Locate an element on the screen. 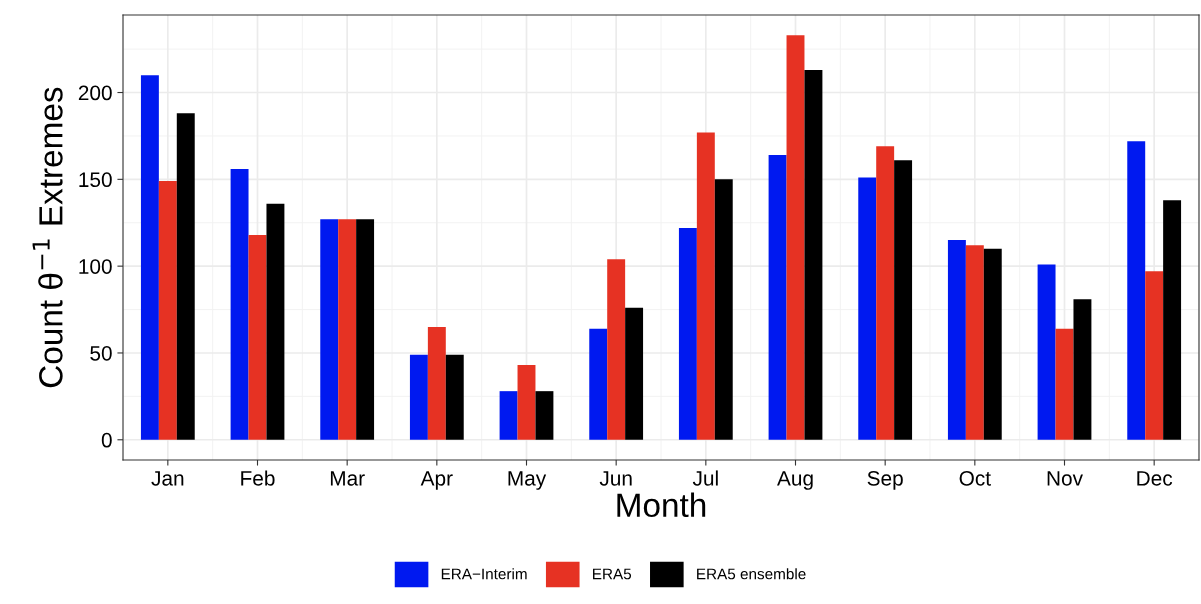  y-tick-label: 100 is located at coordinates (95, 266).